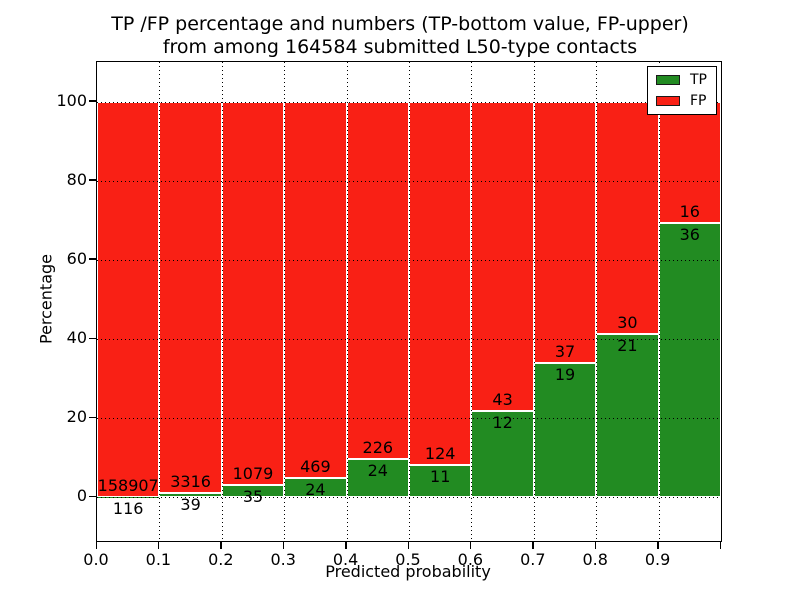 Image resolution: width=800 pixels, height=600 pixels. What do you see at coordinates (190, 481) in the screenshot?
I see `fp-count-label: 3316` at bounding box center [190, 481].